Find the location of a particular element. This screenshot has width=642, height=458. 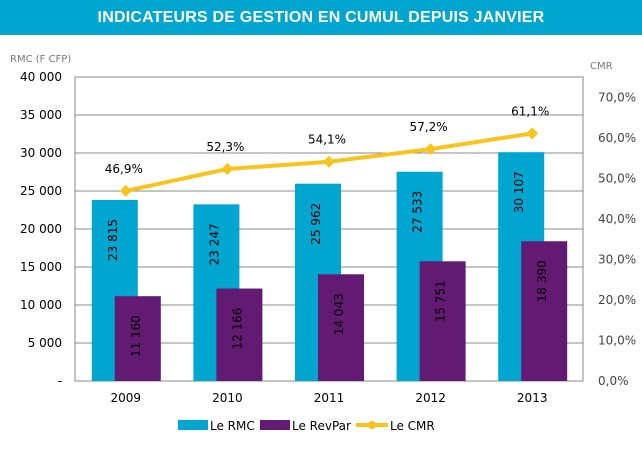

data-label-cmr: 61,1% is located at coordinates (530, 111).